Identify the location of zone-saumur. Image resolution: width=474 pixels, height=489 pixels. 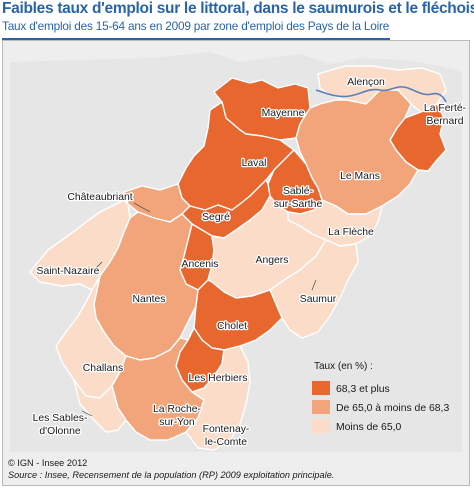
(314, 289).